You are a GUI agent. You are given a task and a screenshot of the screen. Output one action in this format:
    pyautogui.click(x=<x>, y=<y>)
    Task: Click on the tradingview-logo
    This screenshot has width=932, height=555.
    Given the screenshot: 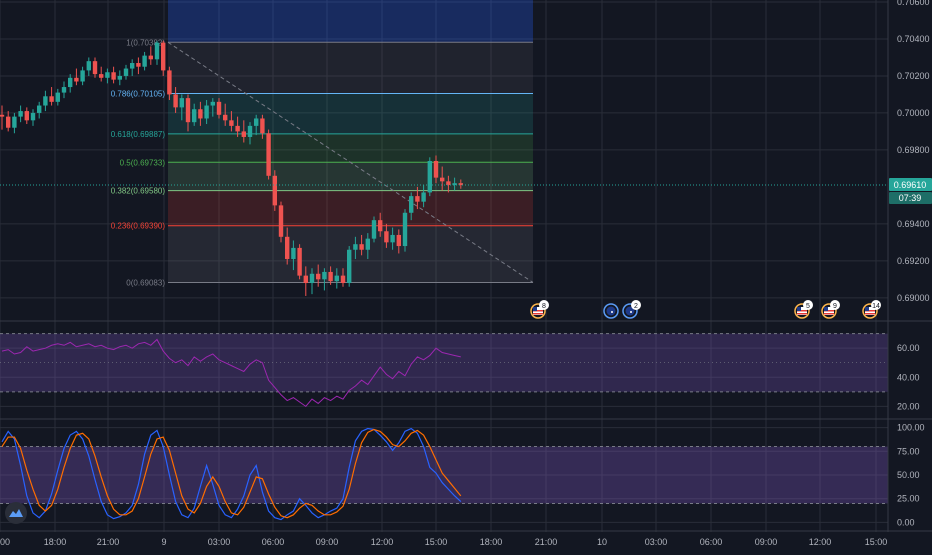 What is the action you would take?
    pyautogui.click(x=16, y=513)
    